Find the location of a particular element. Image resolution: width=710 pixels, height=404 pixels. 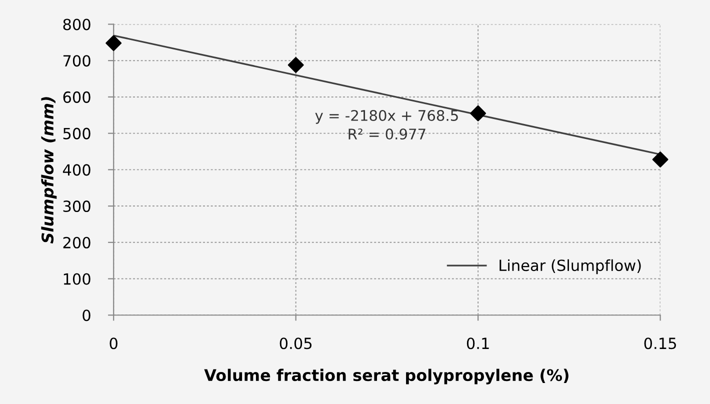

y-tick-label: 300 is located at coordinates (76, 206).